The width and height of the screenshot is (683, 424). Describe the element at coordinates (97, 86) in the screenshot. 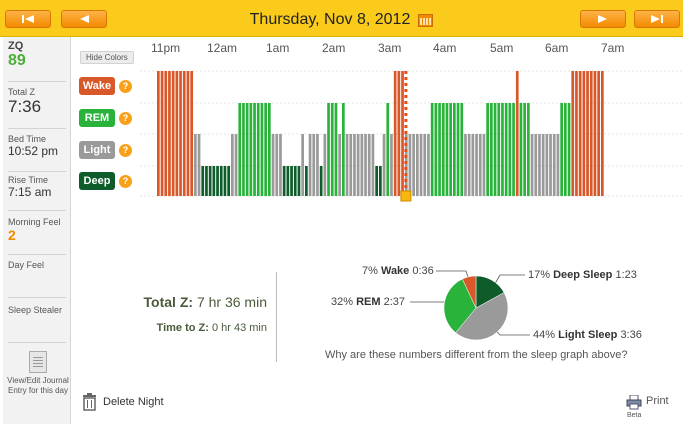

I see `stage-label-wake: Wake` at that location.